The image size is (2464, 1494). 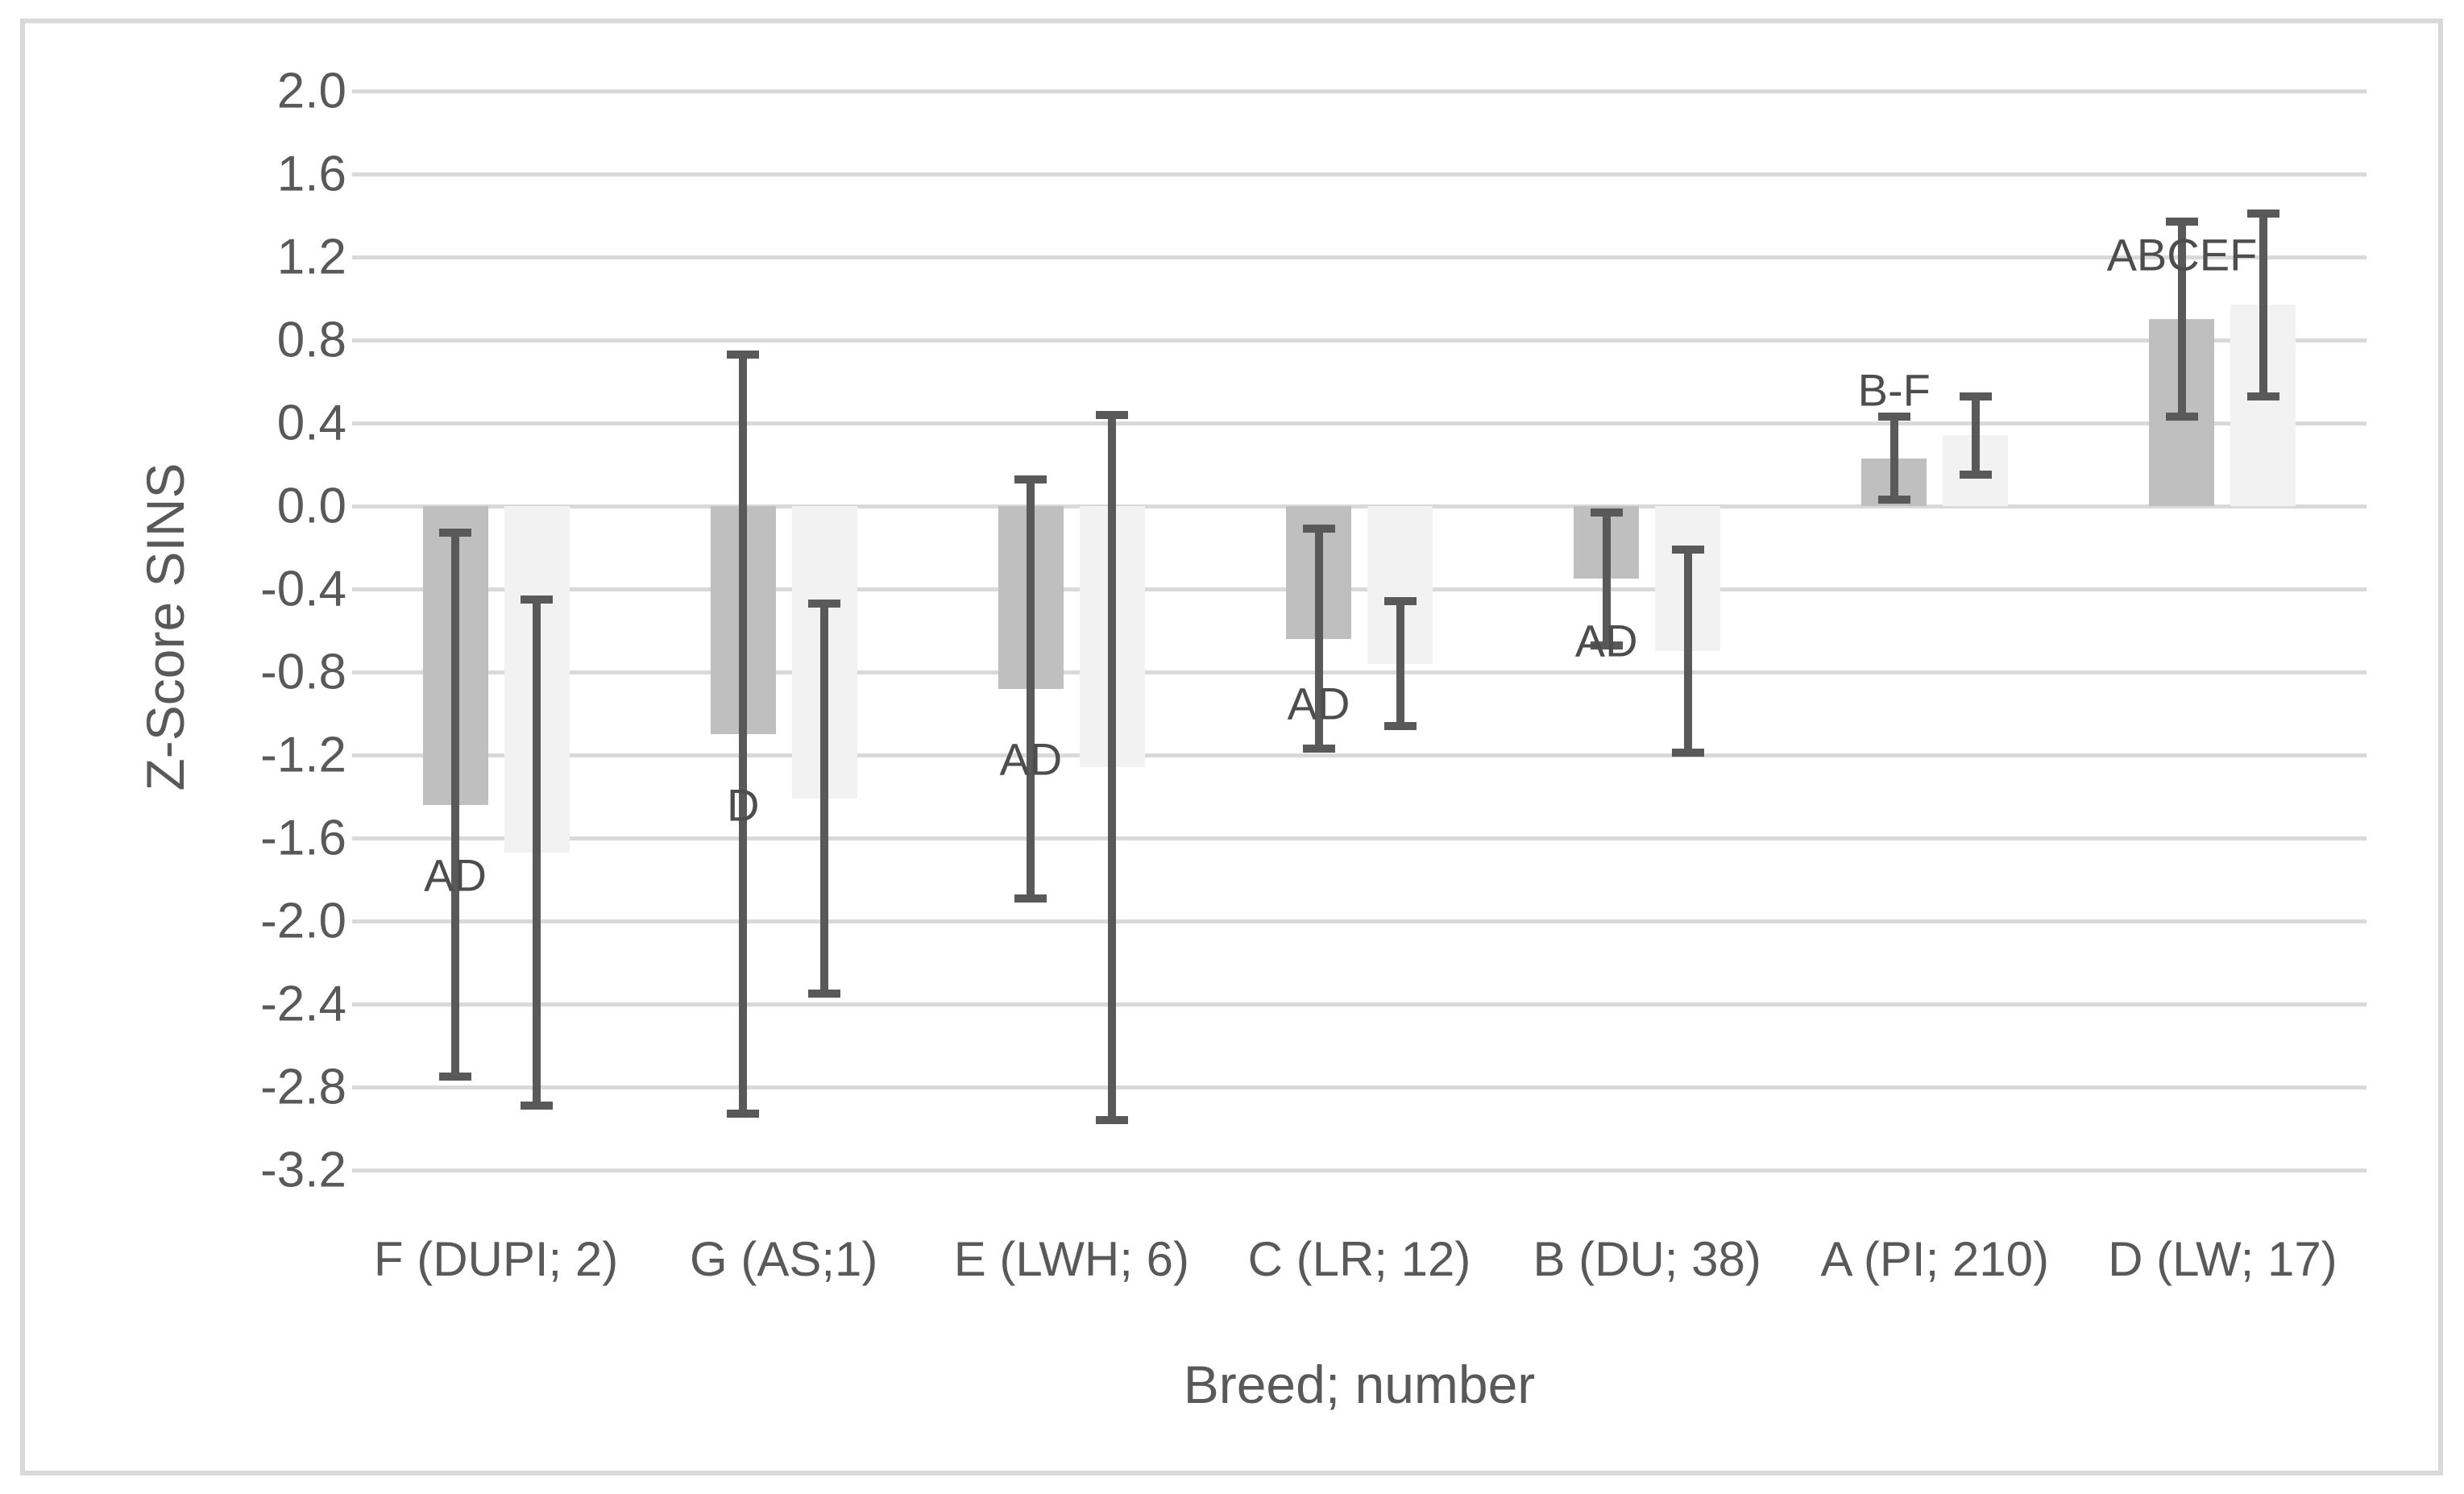 I want to click on significance-label: B-F, so click(x=1894, y=390).